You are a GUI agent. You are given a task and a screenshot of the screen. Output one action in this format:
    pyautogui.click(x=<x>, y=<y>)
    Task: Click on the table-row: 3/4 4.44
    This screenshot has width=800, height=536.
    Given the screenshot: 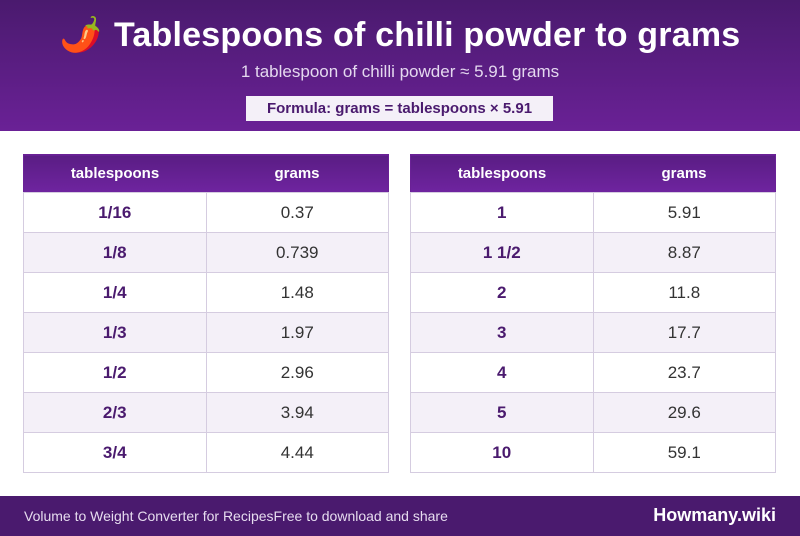 What is the action you would take?
    pyautogui.click(x=206, y=452)
    